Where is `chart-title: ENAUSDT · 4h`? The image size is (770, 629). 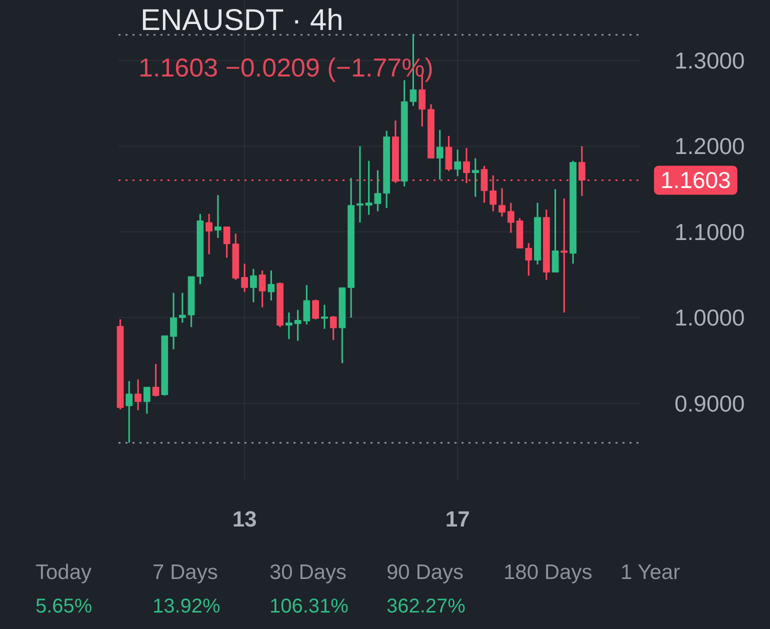 chart-title: ENAUSDT · 4h is located at coordinates (242, 20).